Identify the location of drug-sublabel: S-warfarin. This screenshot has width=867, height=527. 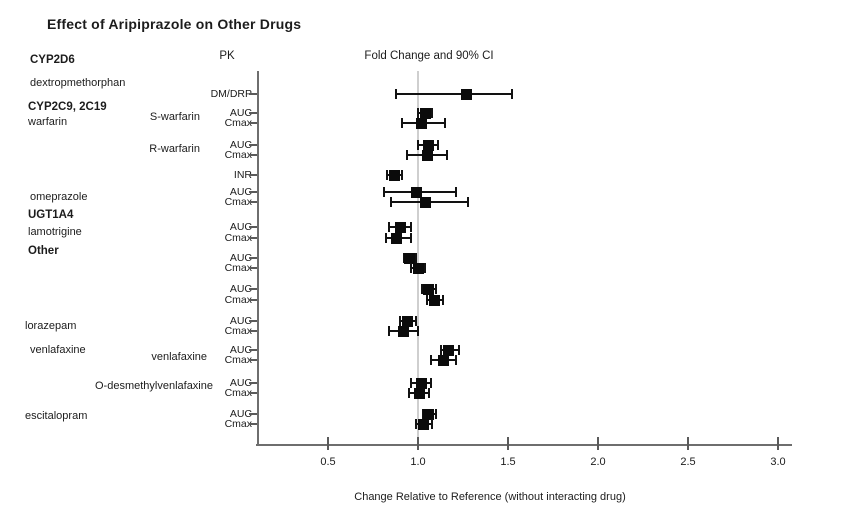
(174, 117).